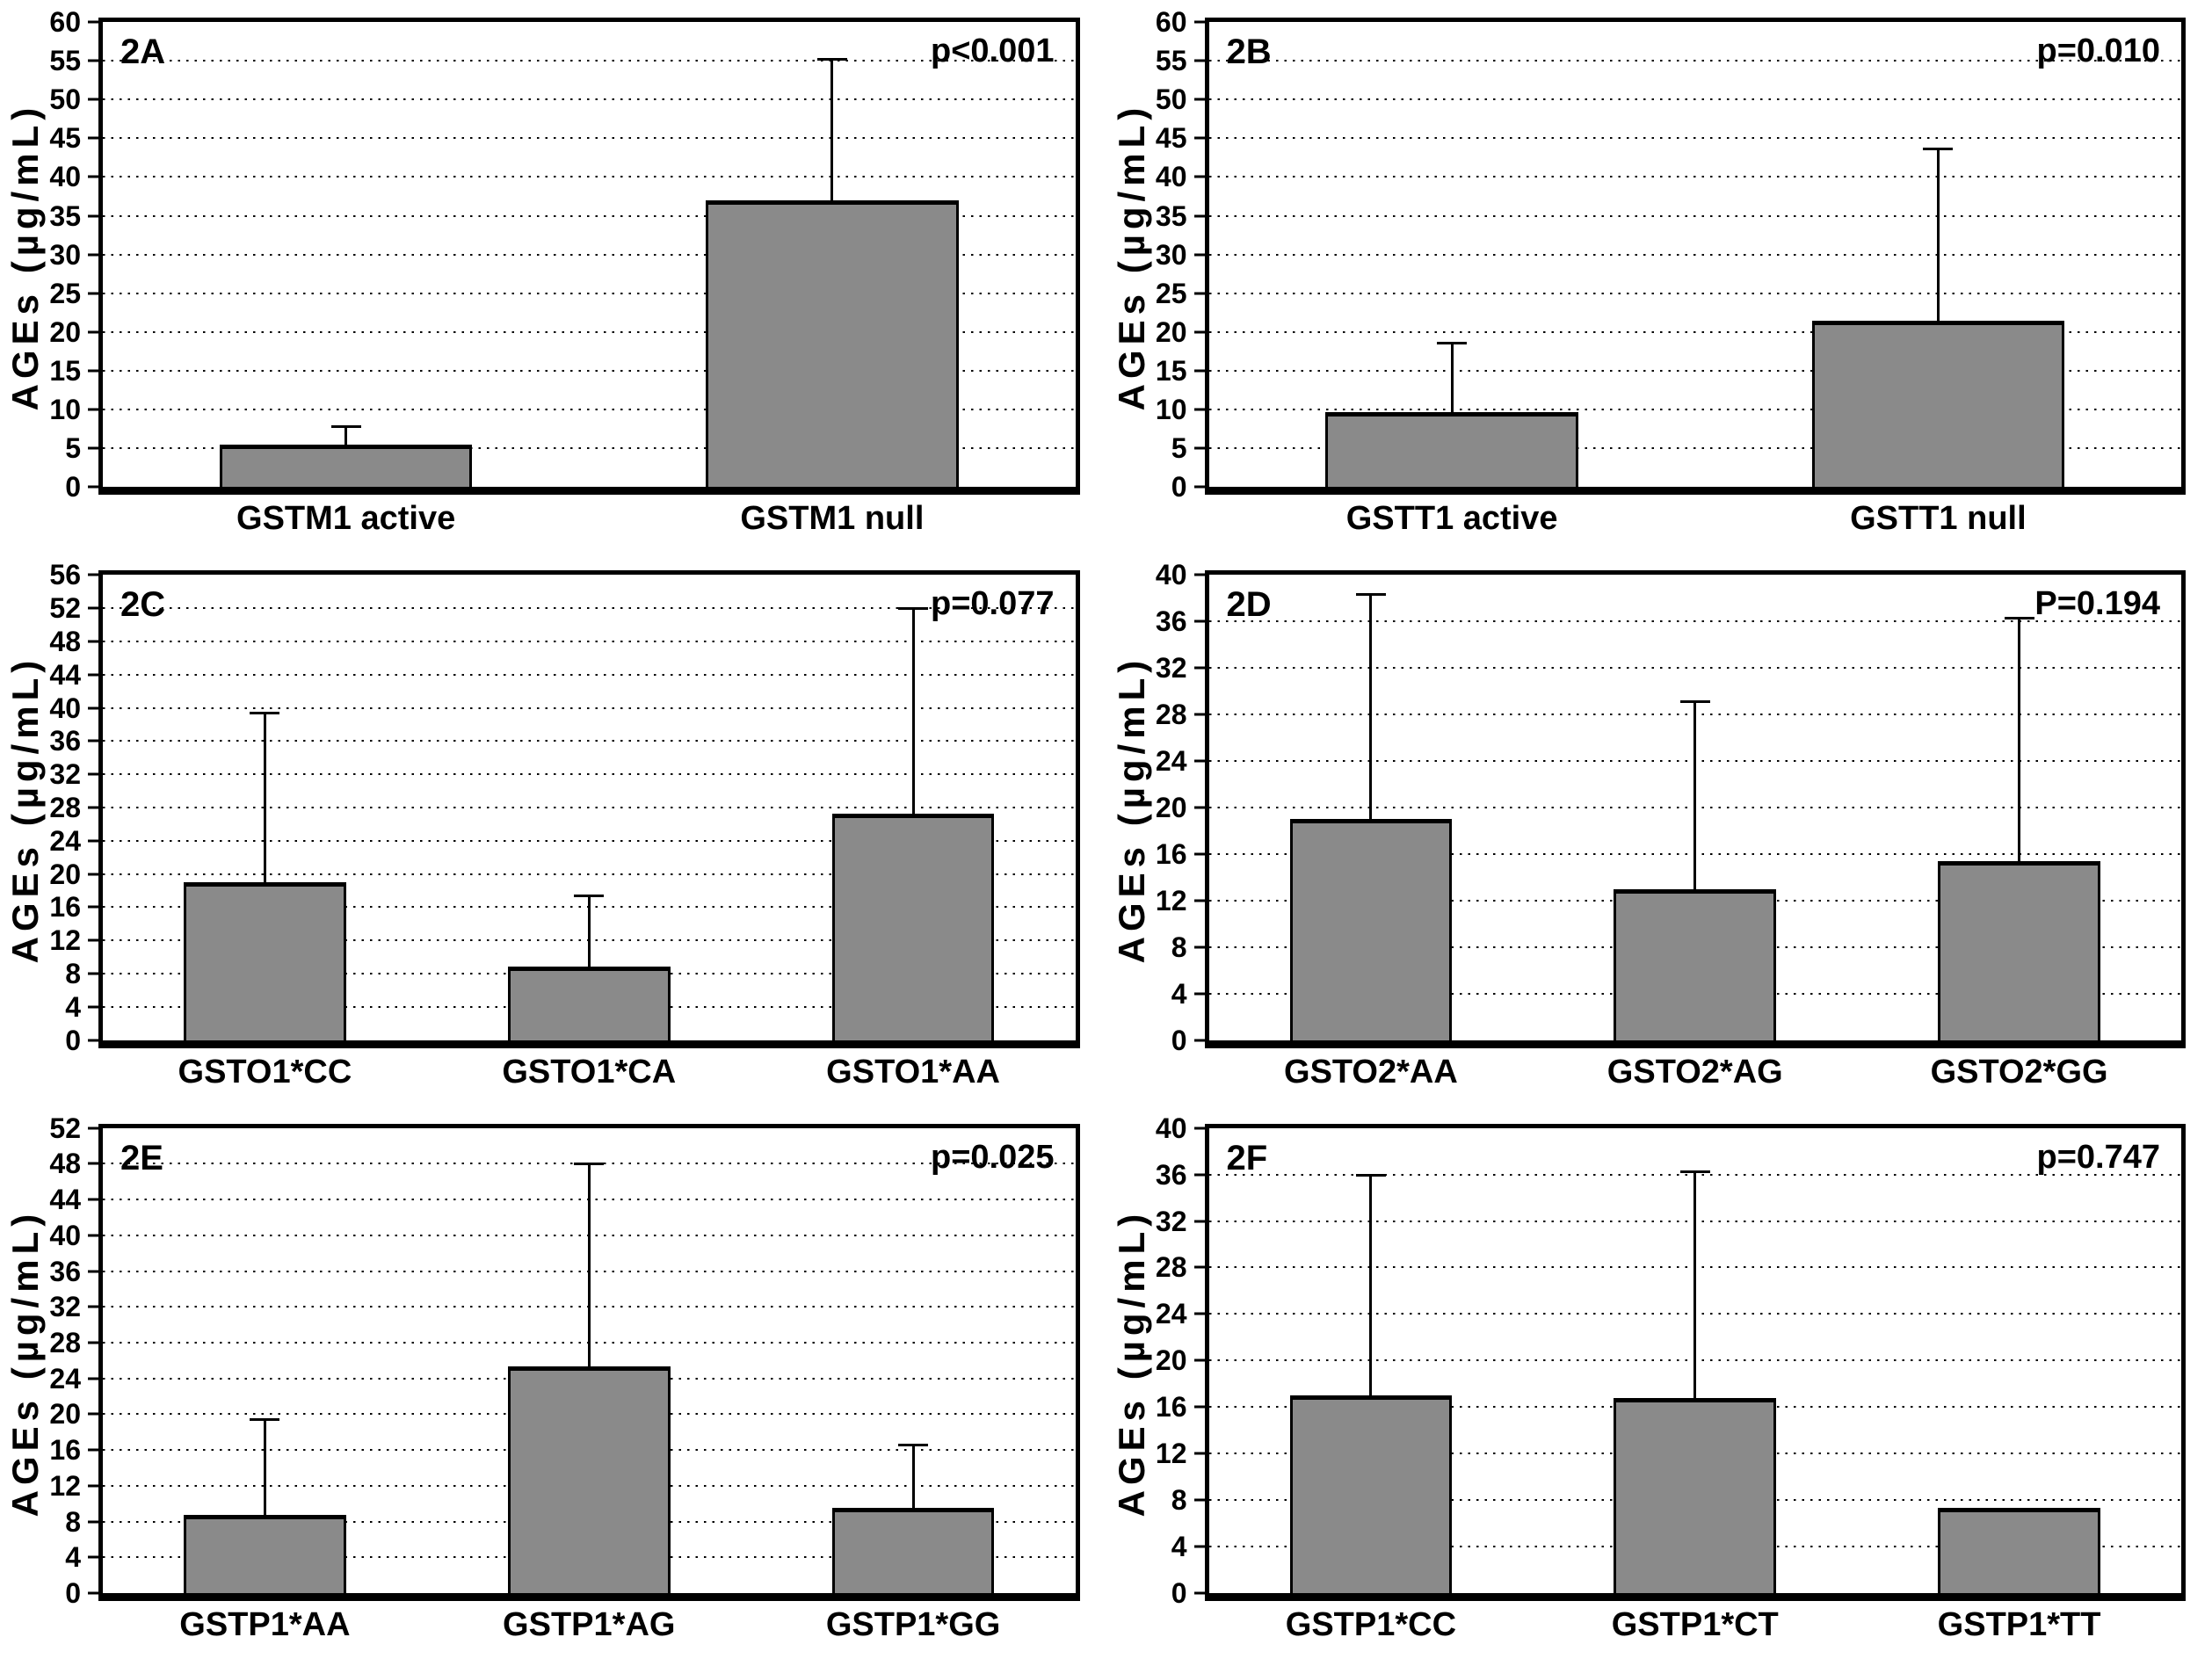 This screenshot has height=1659, width=2212. Describe the element at coordinates (65, 293) in the screenshot. I see `y-tick-label: 25` at that location.